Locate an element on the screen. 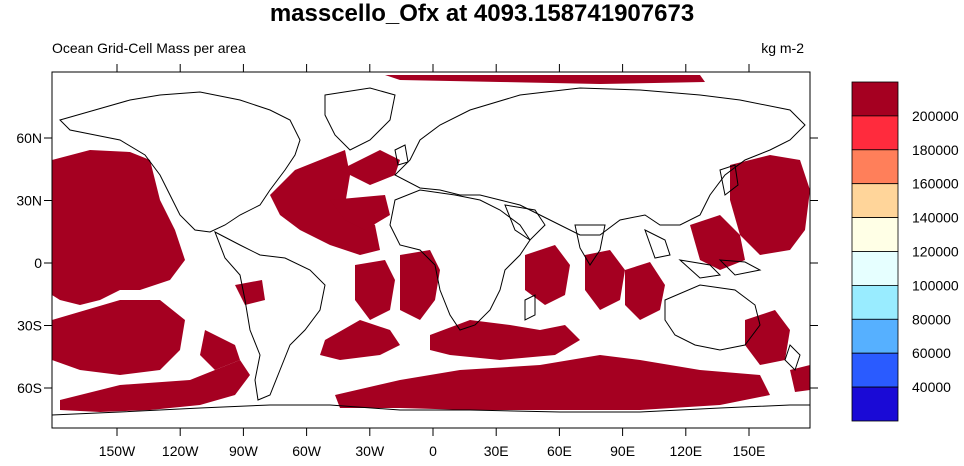  x-tick-label: 0 is located at coordinates (433, 451).